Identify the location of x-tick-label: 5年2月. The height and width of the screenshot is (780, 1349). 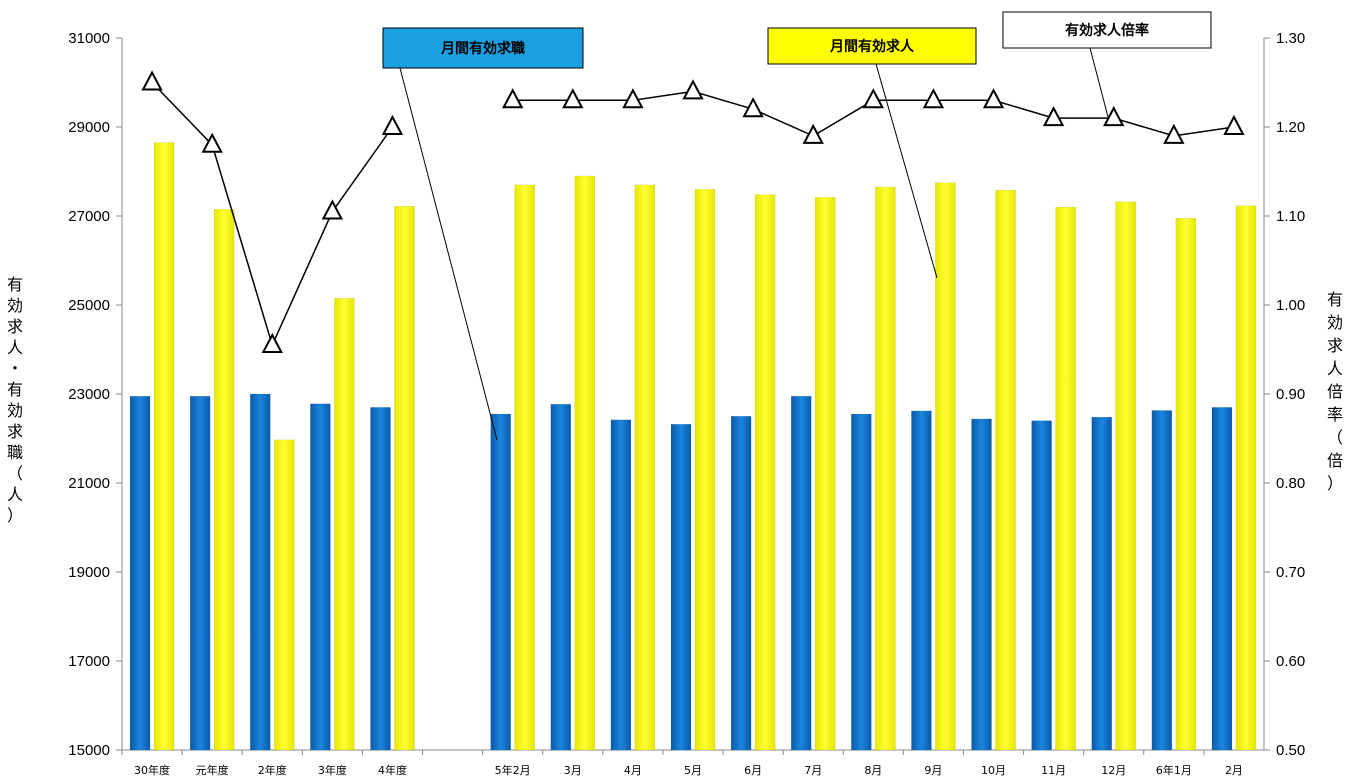
(513, 770).